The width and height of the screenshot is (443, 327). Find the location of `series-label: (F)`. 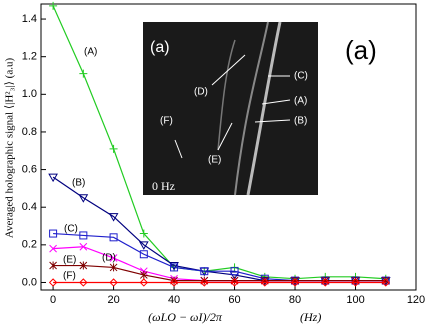

series-label: (F) is located at coordinates (69, 276).